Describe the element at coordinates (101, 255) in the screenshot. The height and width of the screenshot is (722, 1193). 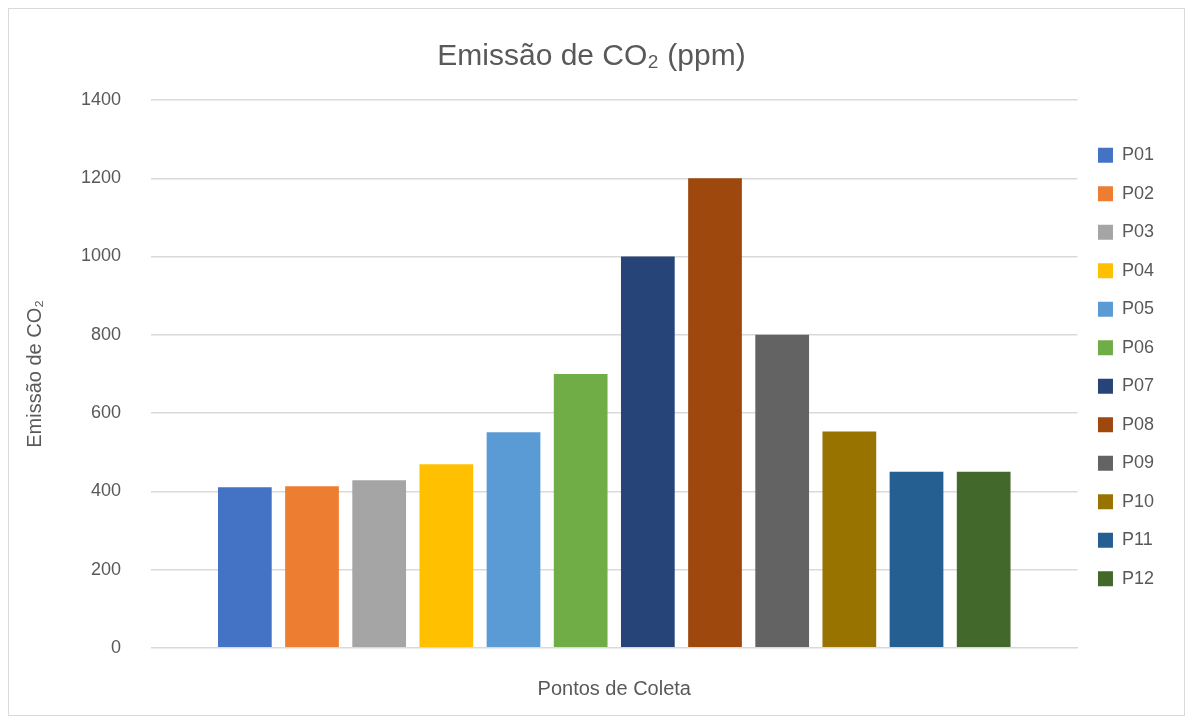
I see `y-tick-label: 1000` at that location.